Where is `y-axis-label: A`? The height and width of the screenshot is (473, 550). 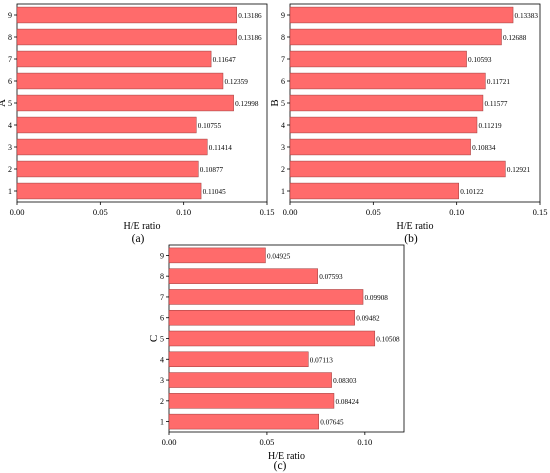
y-axis-label: A is located at coordinates (4, 103).